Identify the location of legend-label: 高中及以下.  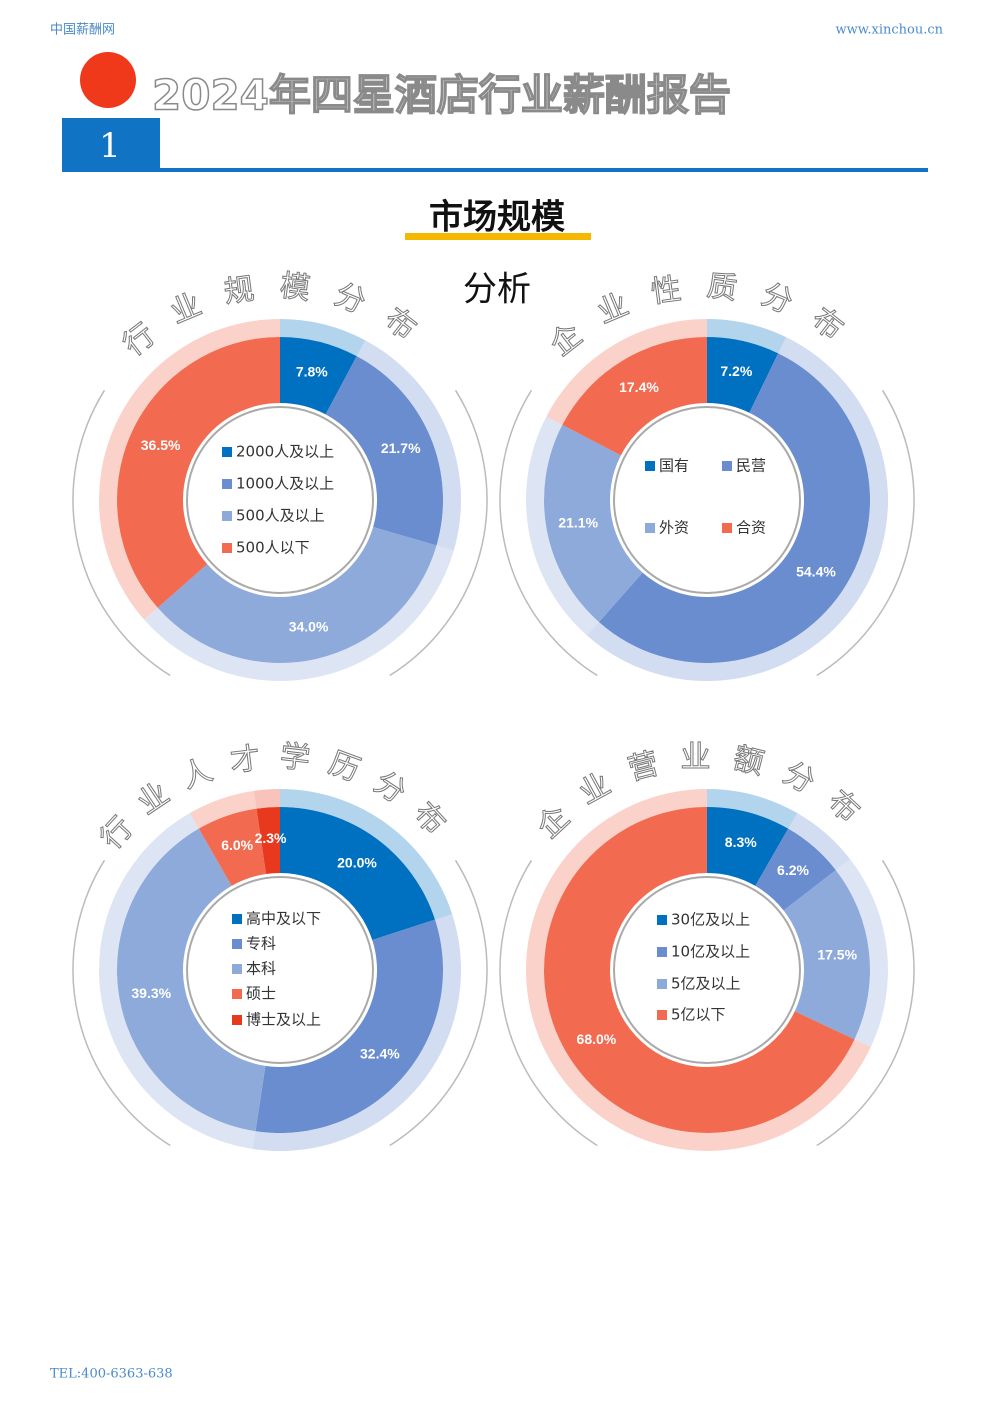
(283, 919).